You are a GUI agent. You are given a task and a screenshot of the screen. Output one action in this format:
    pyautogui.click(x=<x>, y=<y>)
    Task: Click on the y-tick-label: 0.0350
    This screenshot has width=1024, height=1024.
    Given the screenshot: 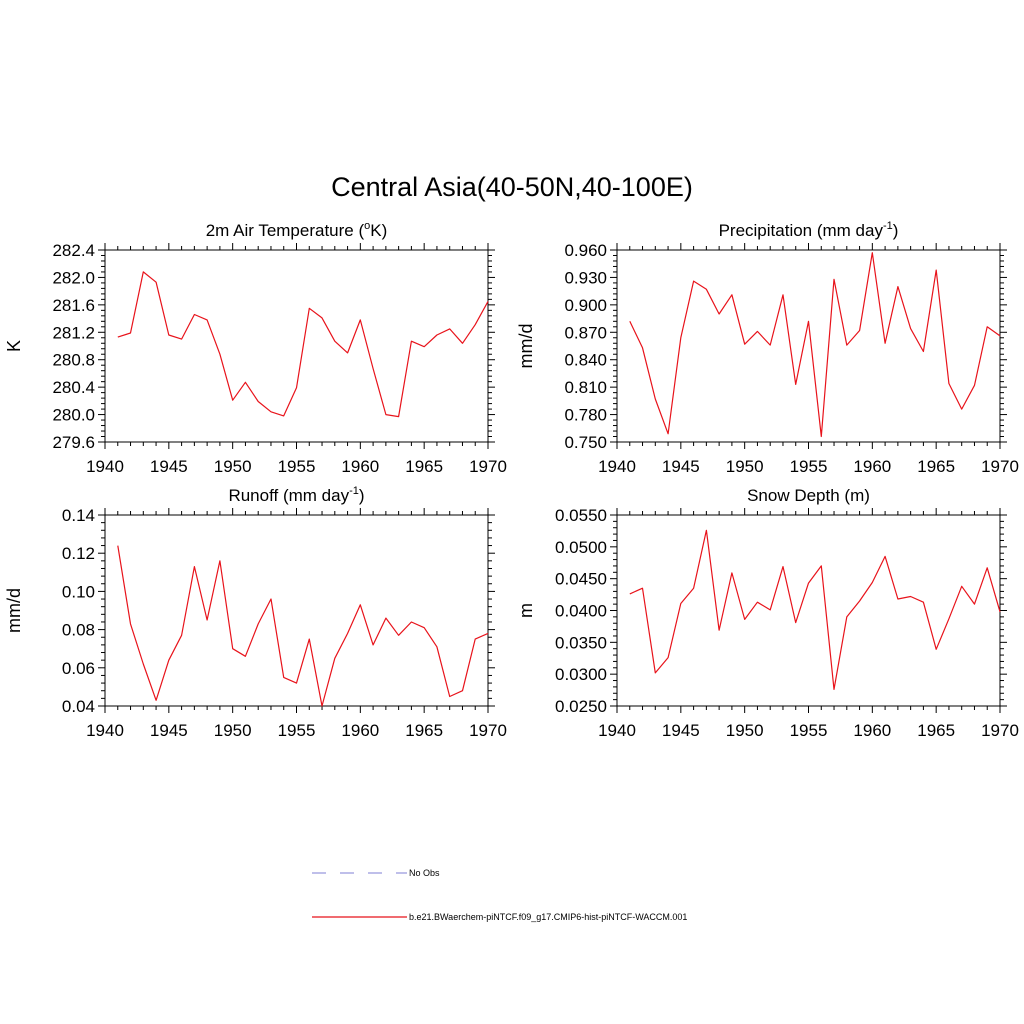 What is the action you would take?
    pyautogui.click(x=581, y=642)
    